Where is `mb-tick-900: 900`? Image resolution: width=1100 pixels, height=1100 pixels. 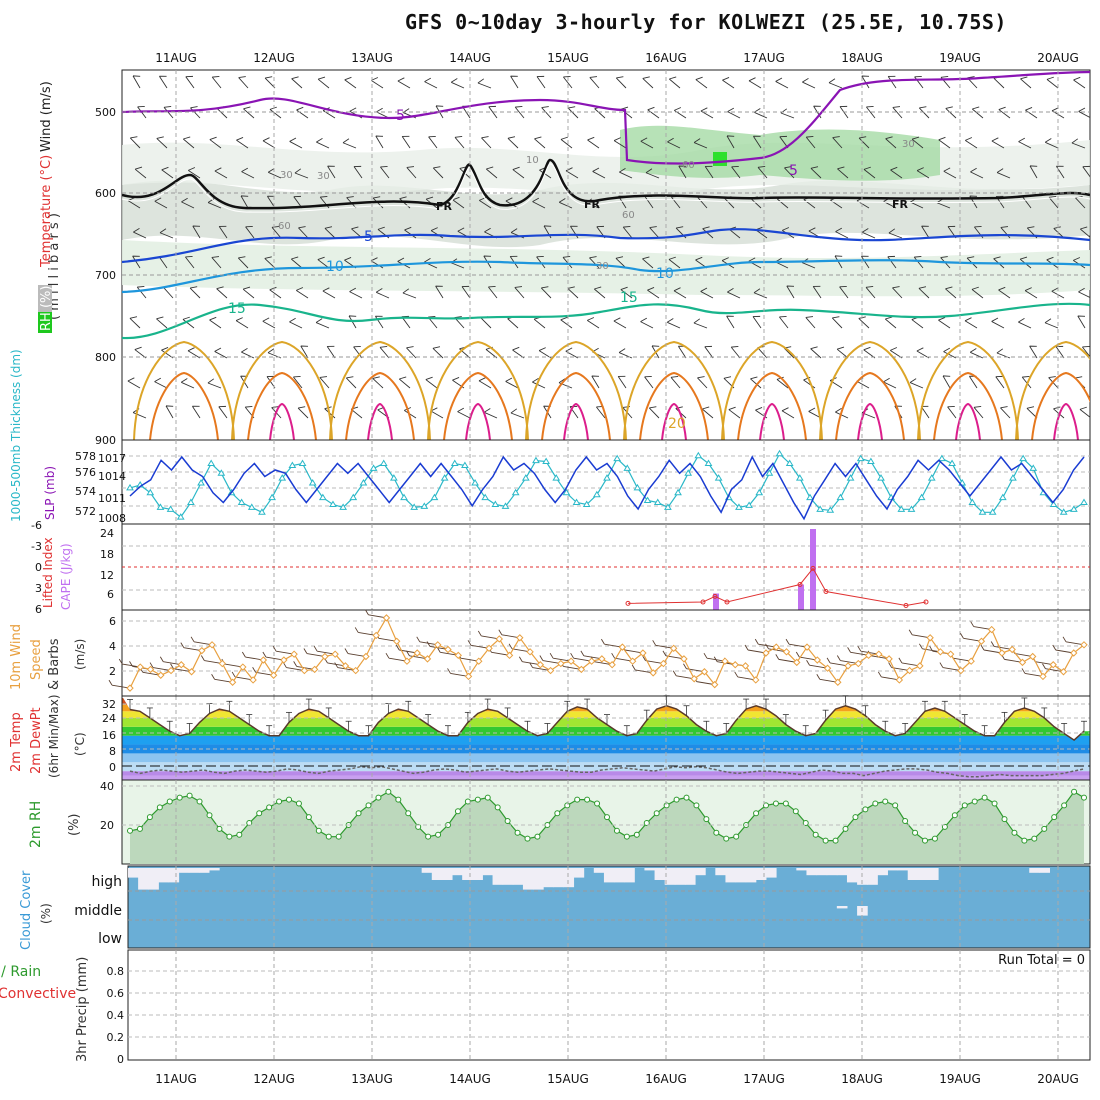
mb-tick-900: 900 is located at coordinates (105, 440).